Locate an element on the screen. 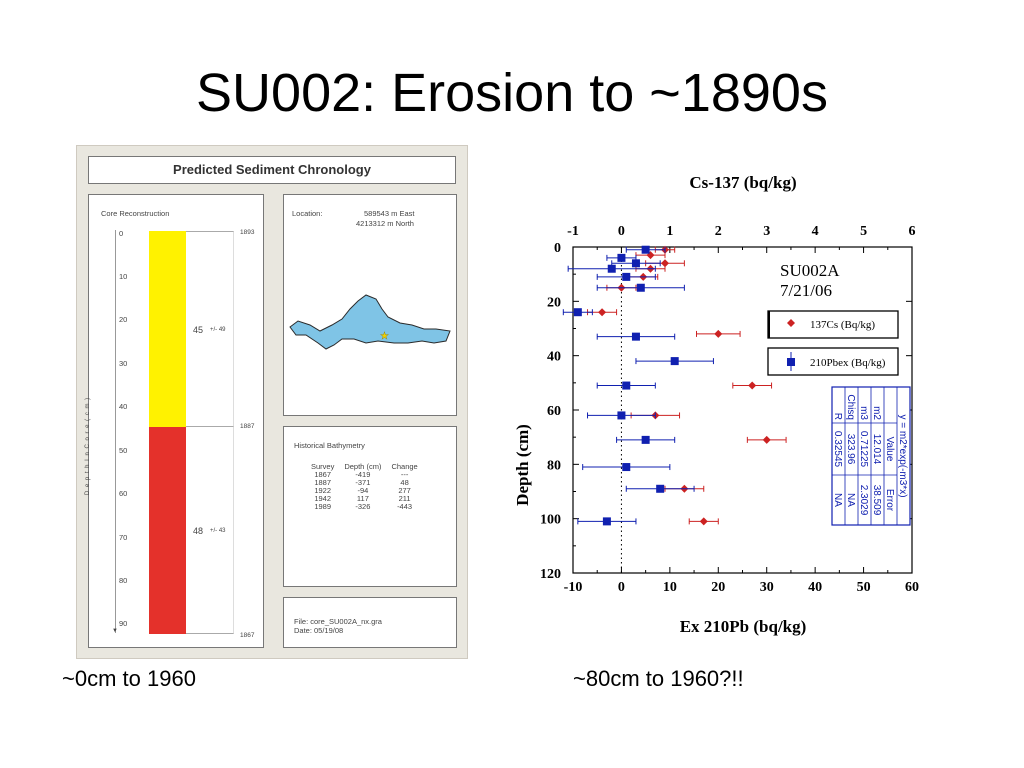 This screenshot has height=768, width=1024. fit-table-cell: m2 is located at coordinates (876, 413).